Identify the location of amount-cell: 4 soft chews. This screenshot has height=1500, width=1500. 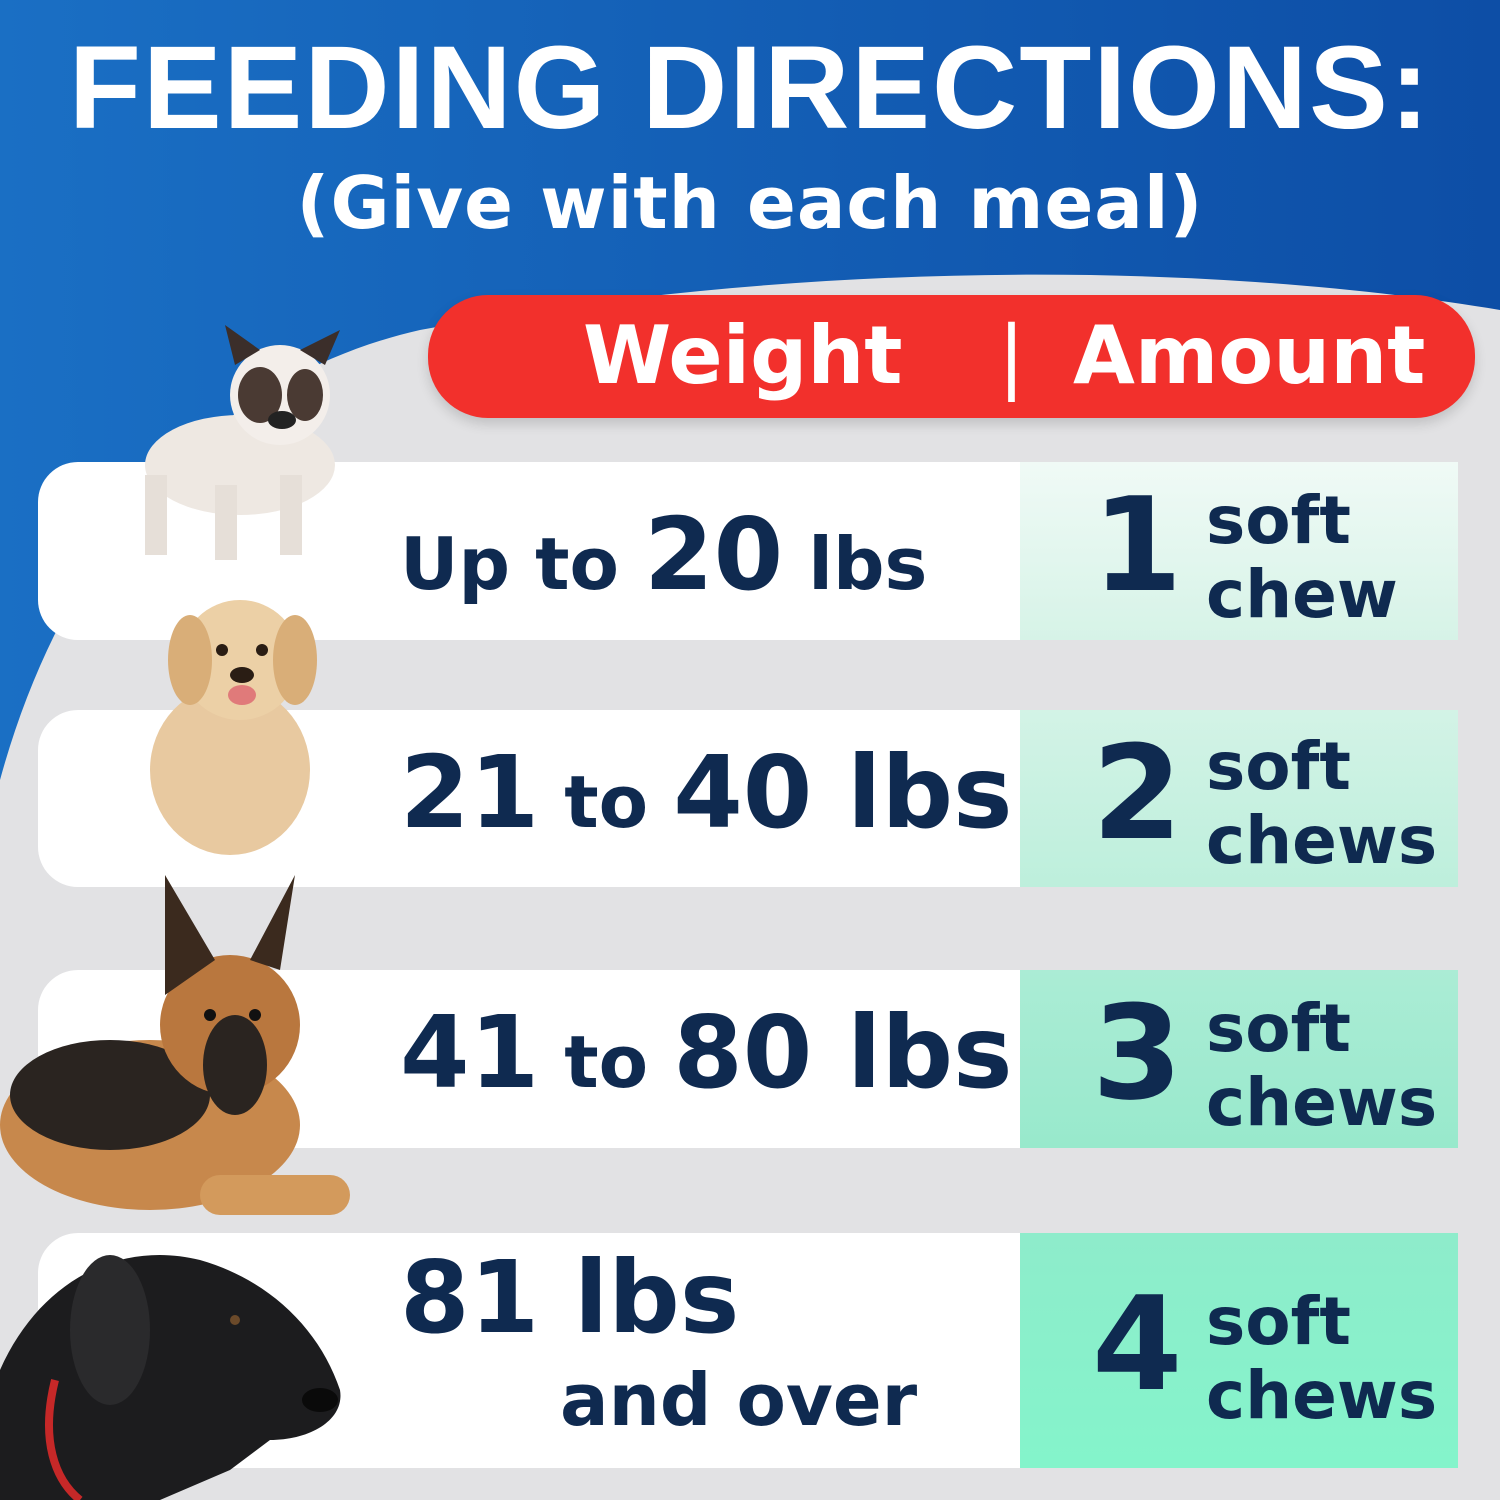
(1239, 1350).